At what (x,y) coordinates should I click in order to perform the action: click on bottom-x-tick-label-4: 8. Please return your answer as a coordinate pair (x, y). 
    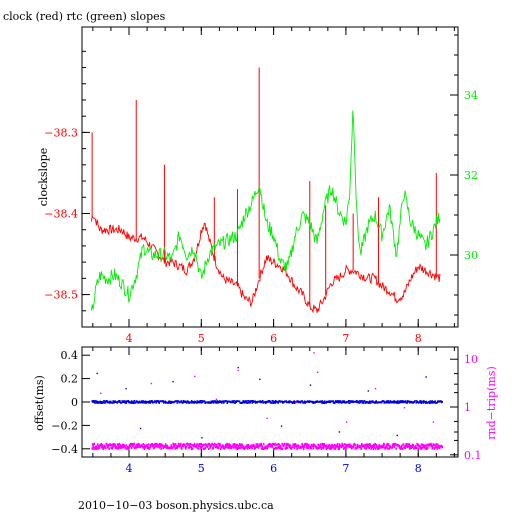
    Looking at the image, I should click on (418, 468).